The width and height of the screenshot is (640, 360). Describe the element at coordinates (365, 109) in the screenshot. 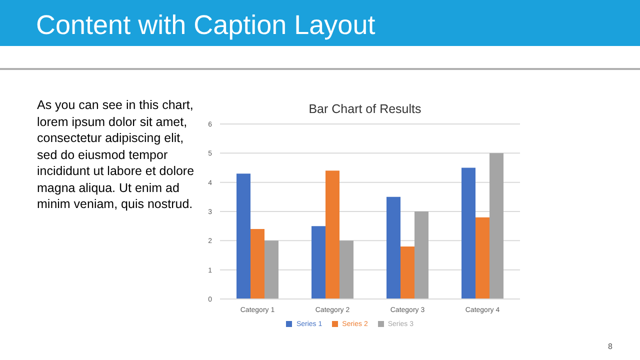

I see `chart-subtitle: Bar Chart of Results` at that location.